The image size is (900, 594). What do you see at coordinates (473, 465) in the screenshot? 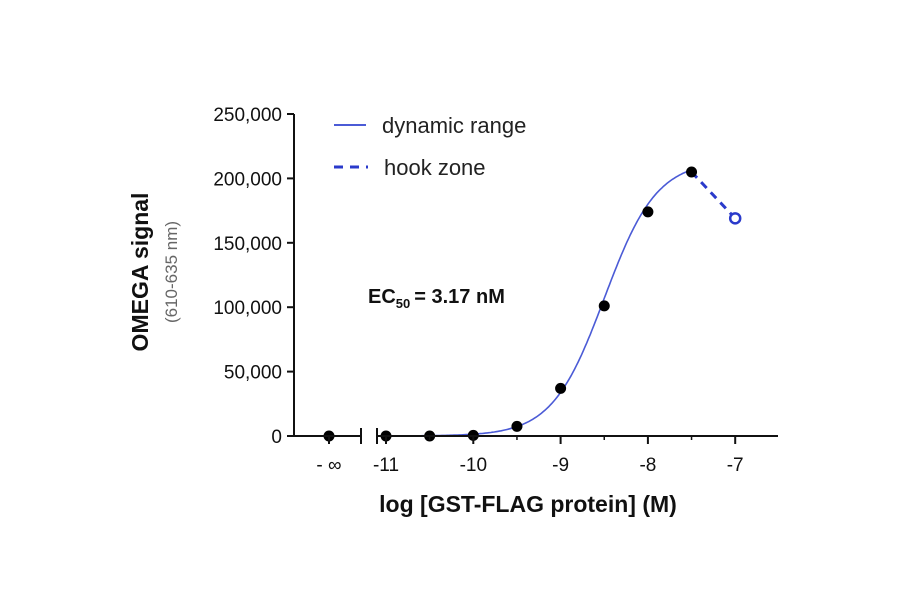
I see `x-tick-label: -10` at bounding box center [473, 465].